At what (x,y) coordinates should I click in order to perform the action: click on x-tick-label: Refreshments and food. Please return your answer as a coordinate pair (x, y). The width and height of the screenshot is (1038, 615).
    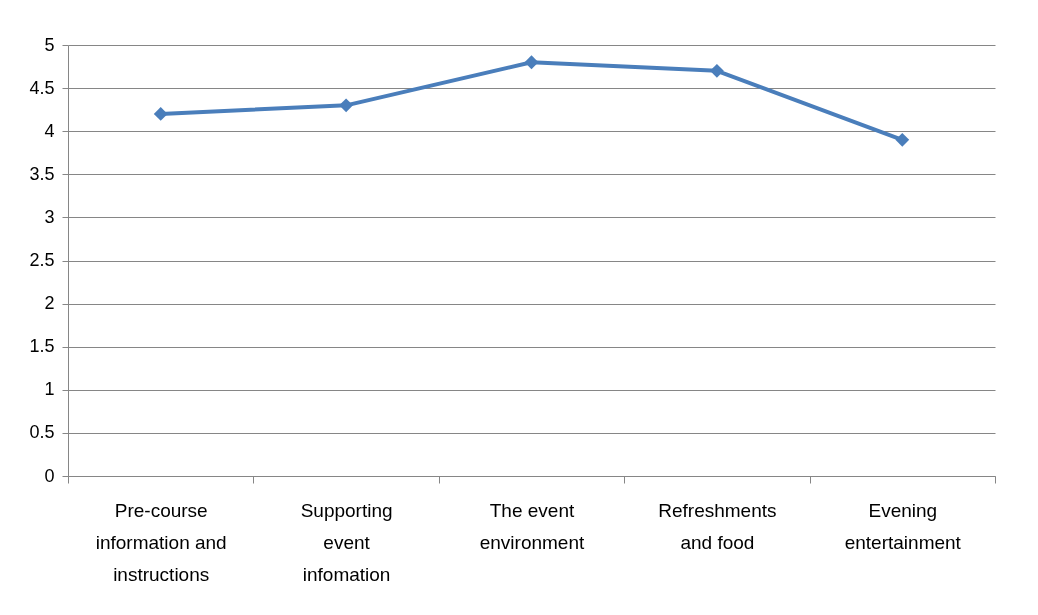
    Looking at the image, I should click on (717, 526).